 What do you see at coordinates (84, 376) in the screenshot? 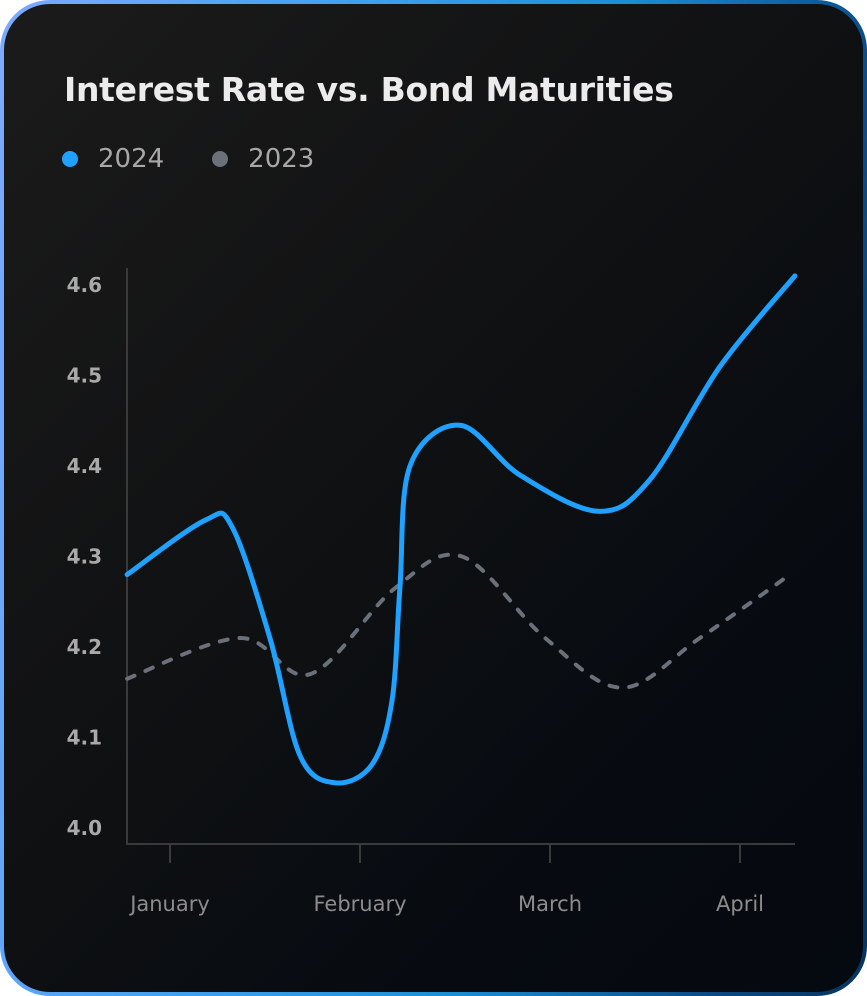
I see `y-tick-label: 4.5` at bounding box center [84, 376].